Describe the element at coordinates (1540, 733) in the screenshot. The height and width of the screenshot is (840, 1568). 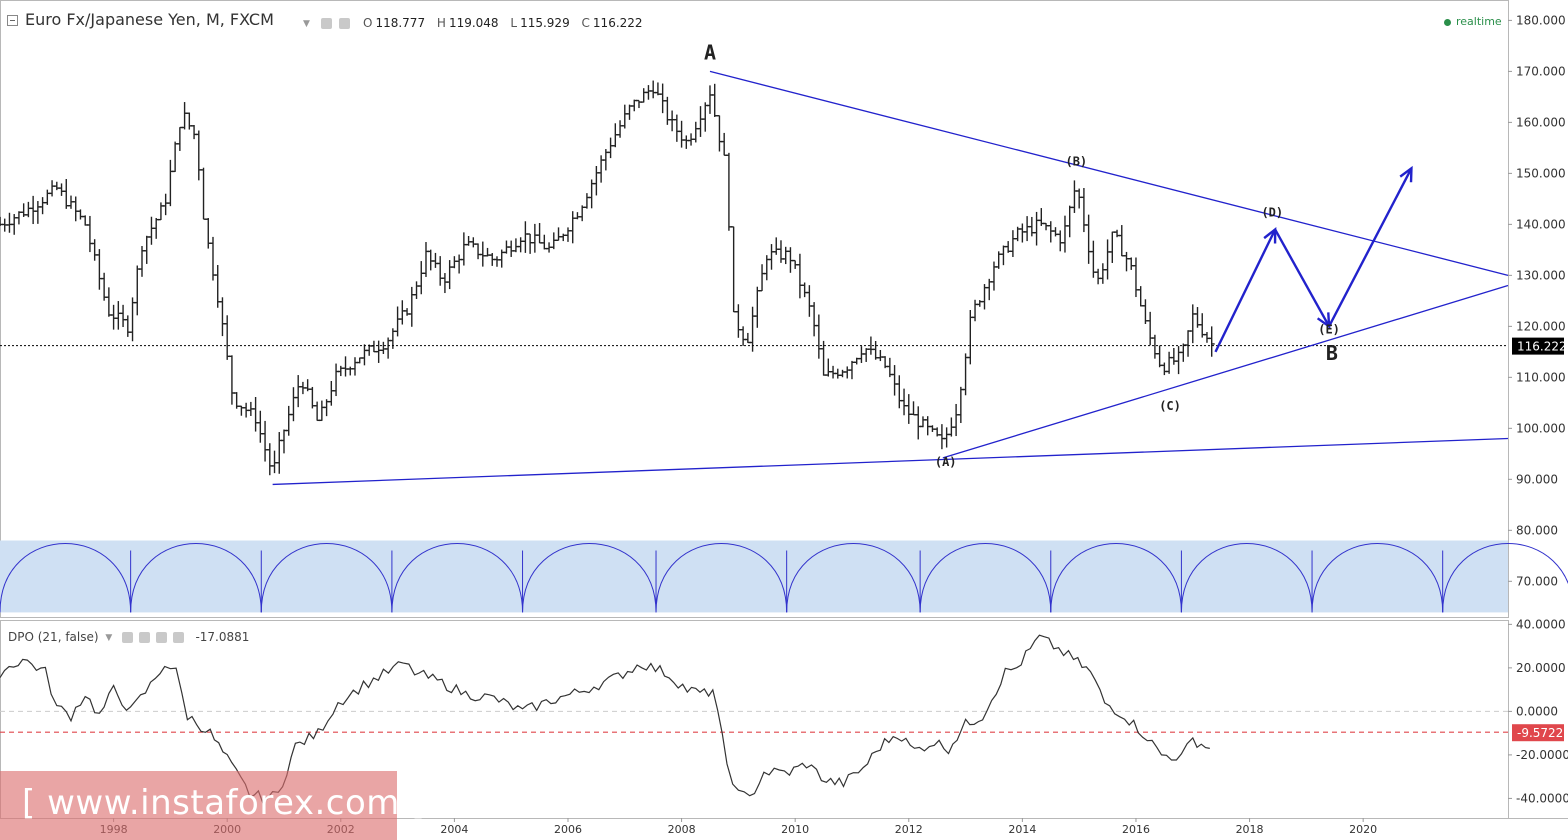
I see `signal-value-label: -9.5722` at that location.